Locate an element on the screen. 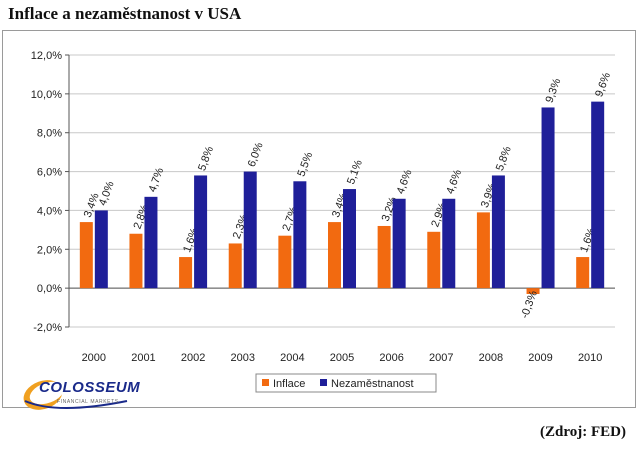 Image resolution: width=640 pixels, height=457 pixels. data-label: 9,3% is located at coordinates (554, 91).